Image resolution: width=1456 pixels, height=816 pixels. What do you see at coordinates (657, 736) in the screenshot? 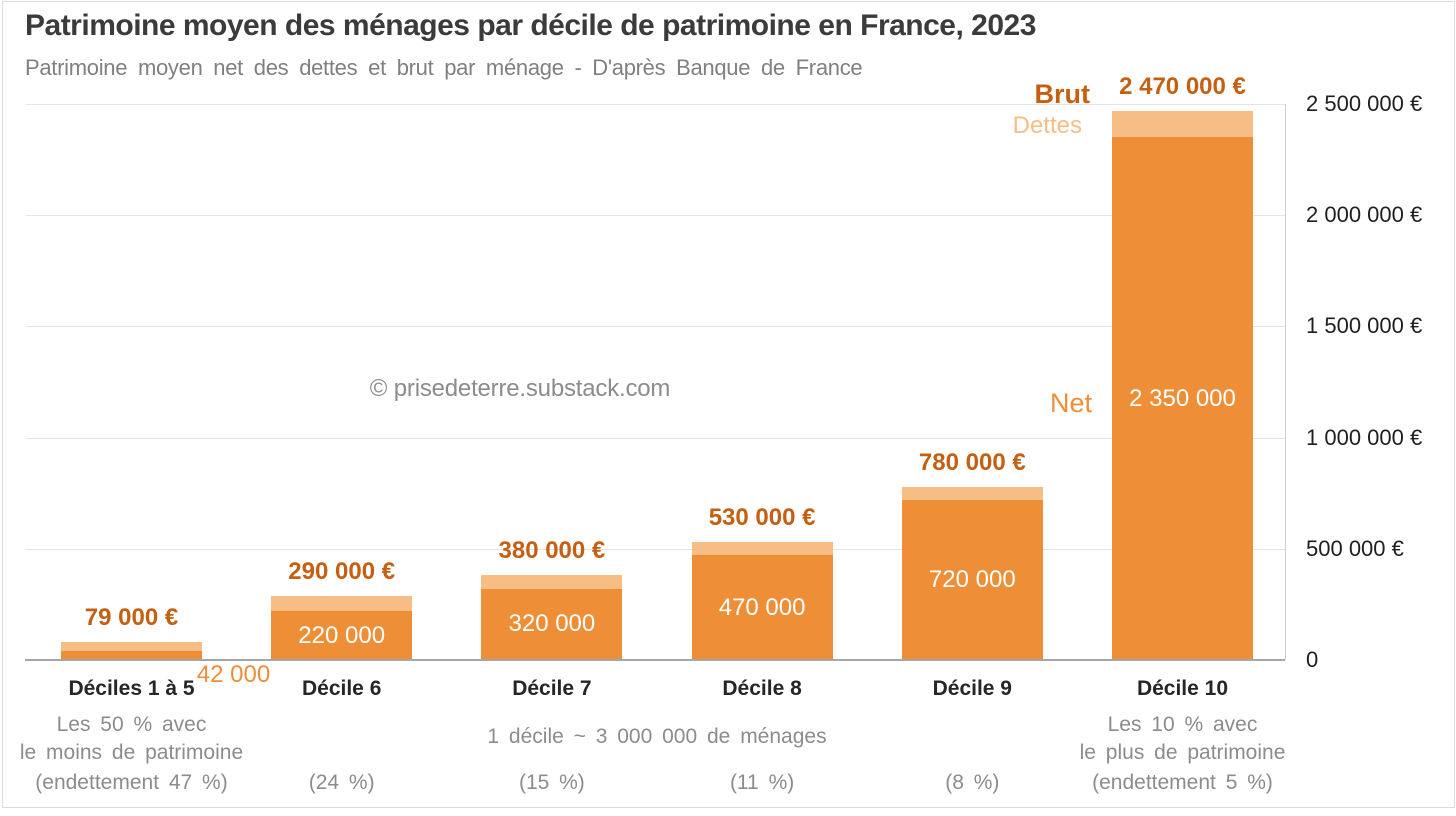
I see `decile-size-note: 1 décile ~ 3 000 000 de ménages` at bounding box center [657, 736].